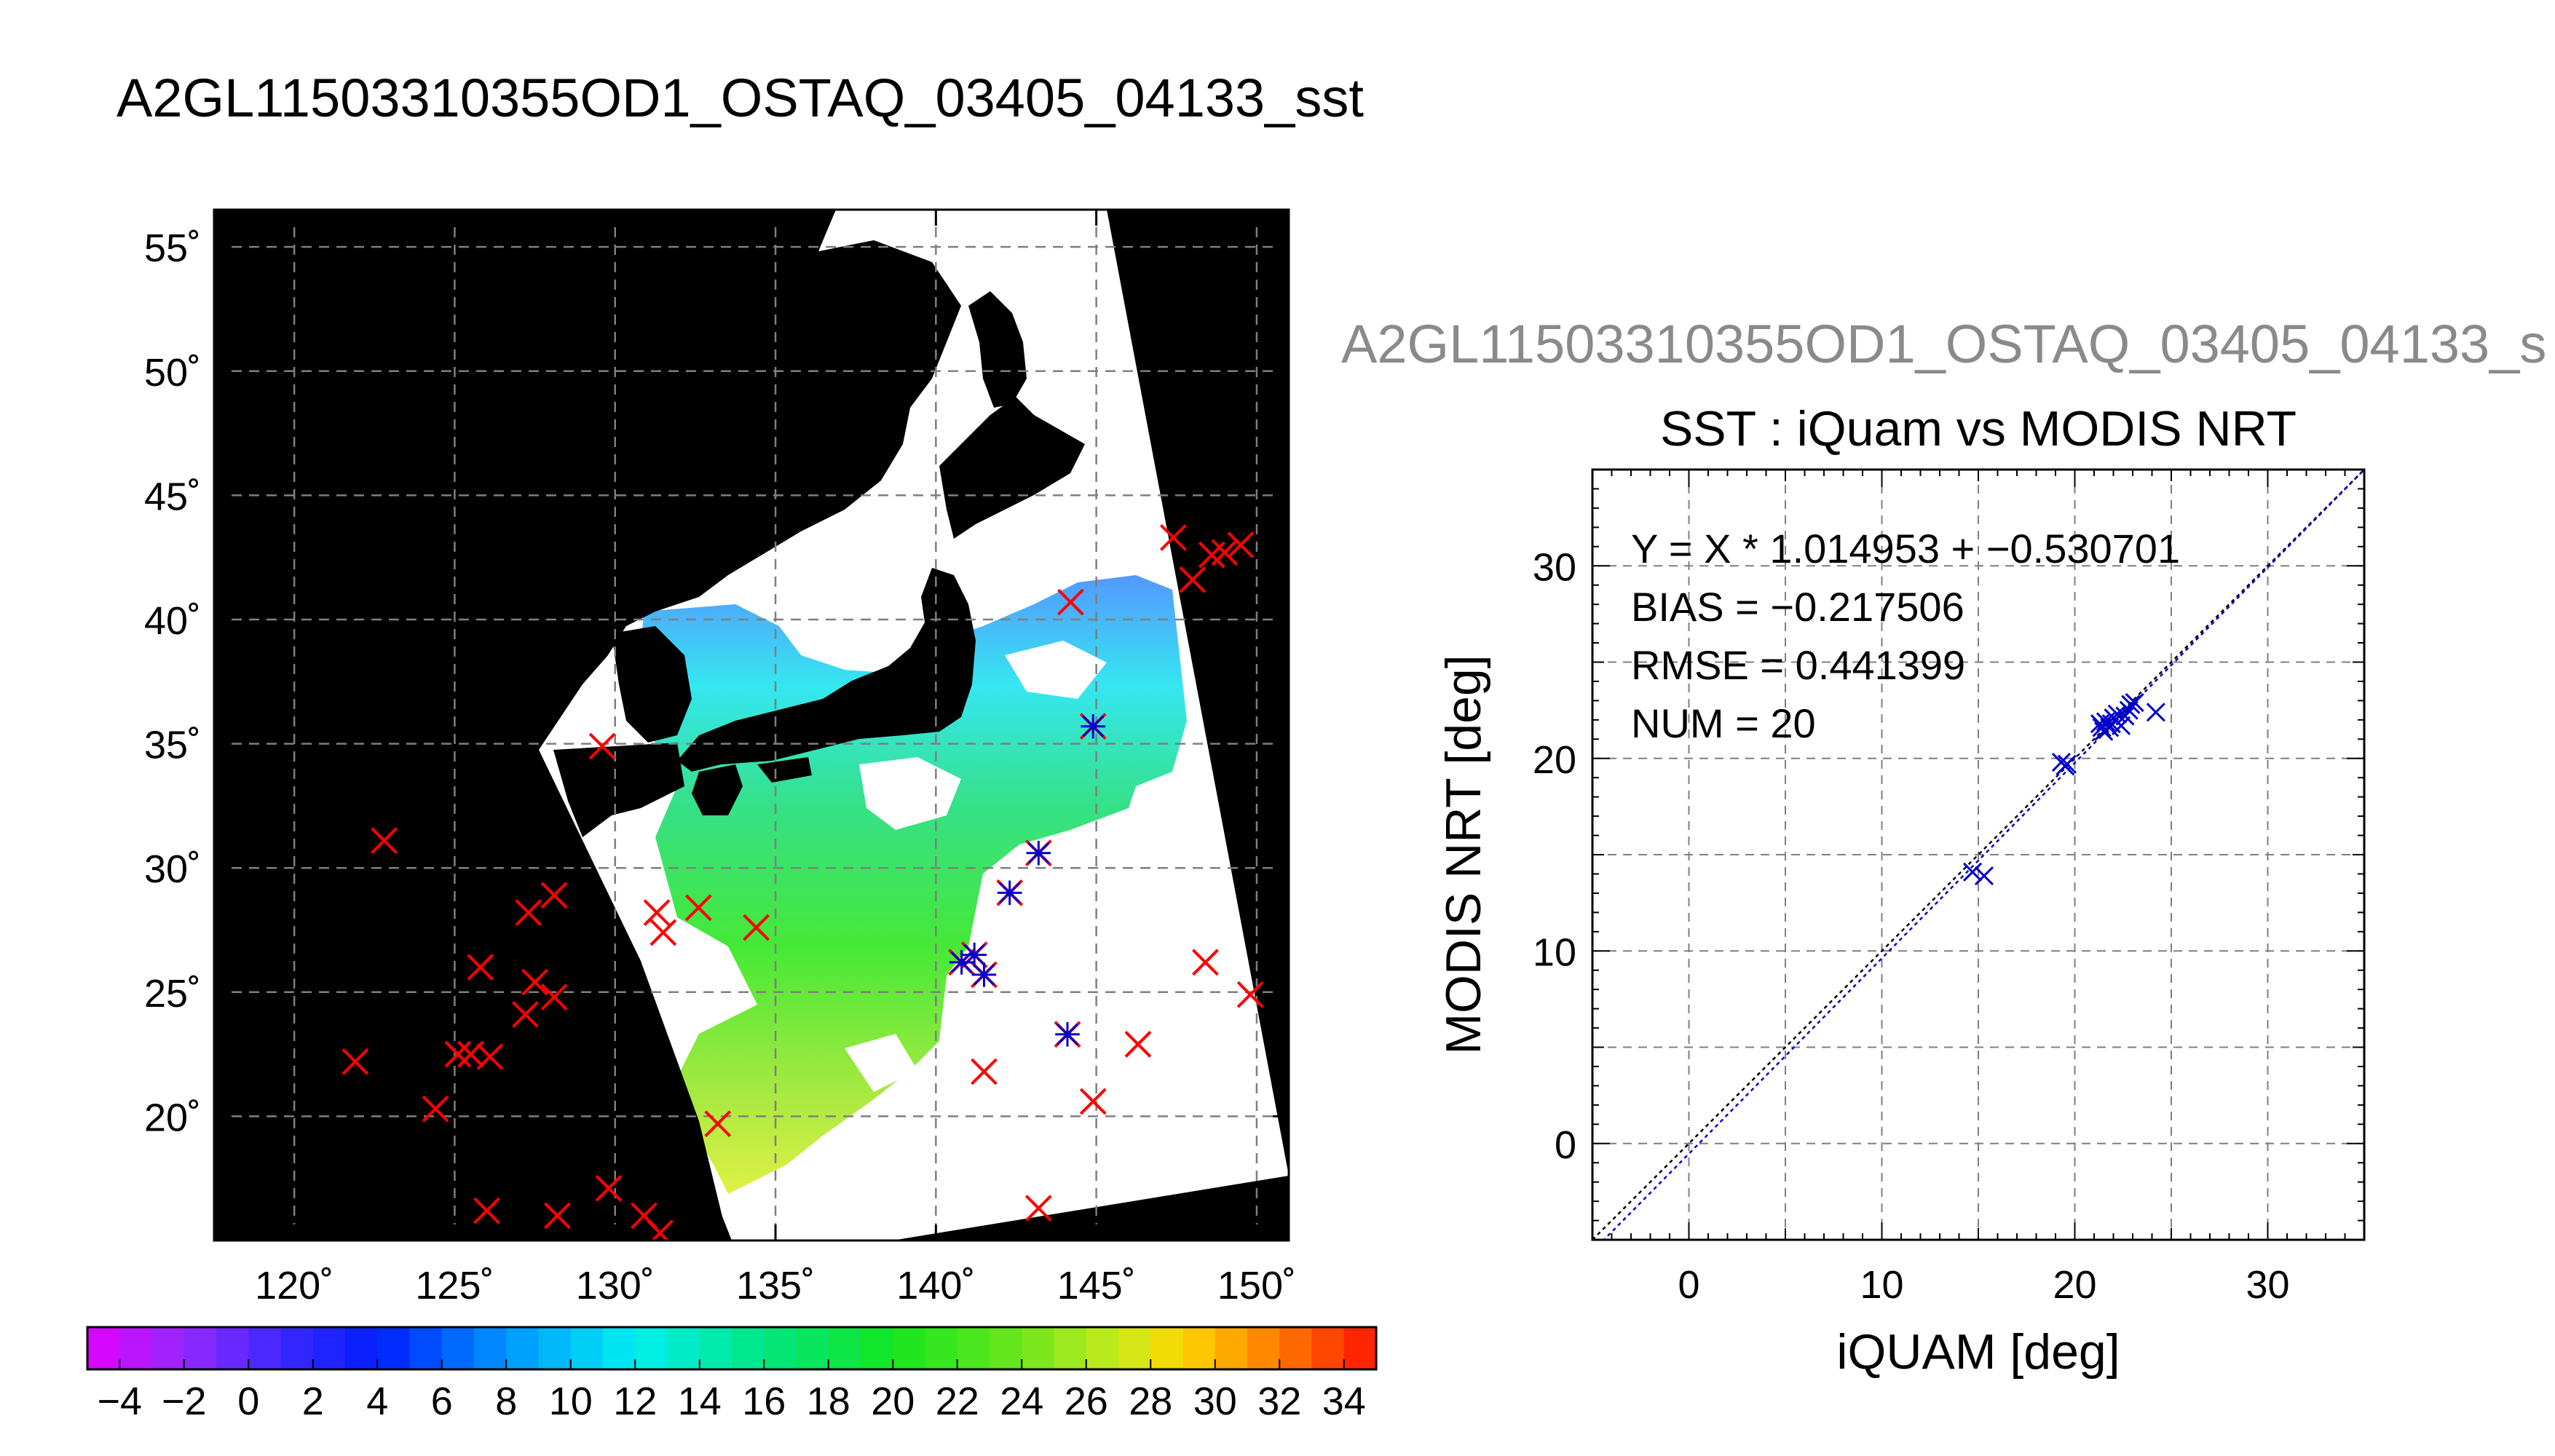 This screenshot has width=2555, height=1456. Describe the element at coordinates (442, 1401) in the screenshot. I see `colorbar-label: 6` at that location.